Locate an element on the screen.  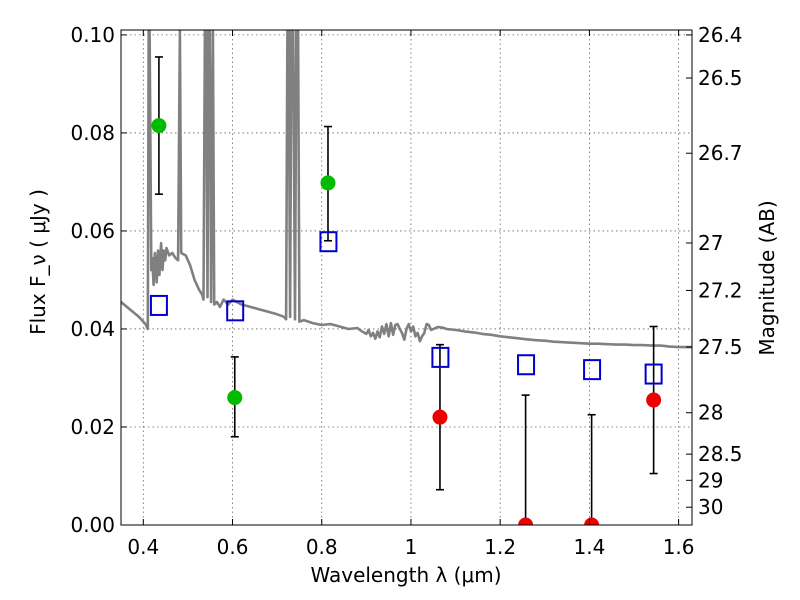
mag-tick-label: 26.5 is located at coordinates (720, 78).